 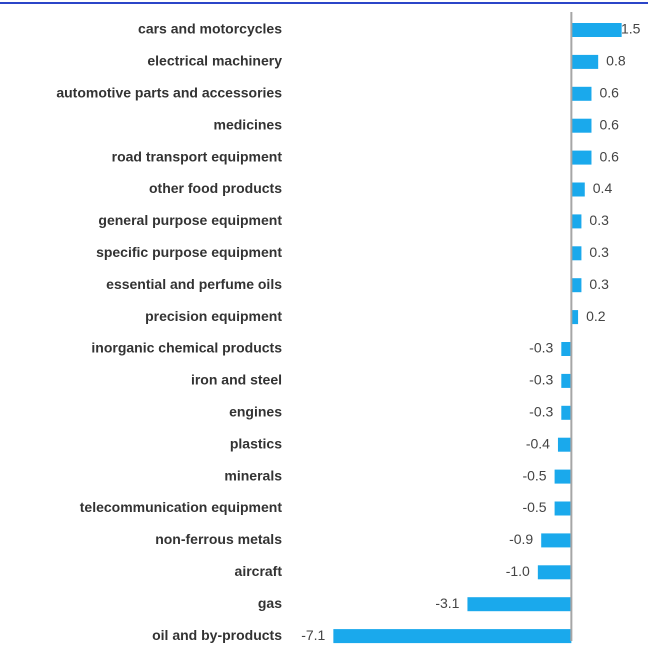 What do you see at coordinates (210, 29) in the screenshot?
I see `category-label: cars and motorcycles` at bounding box center [210, 29].